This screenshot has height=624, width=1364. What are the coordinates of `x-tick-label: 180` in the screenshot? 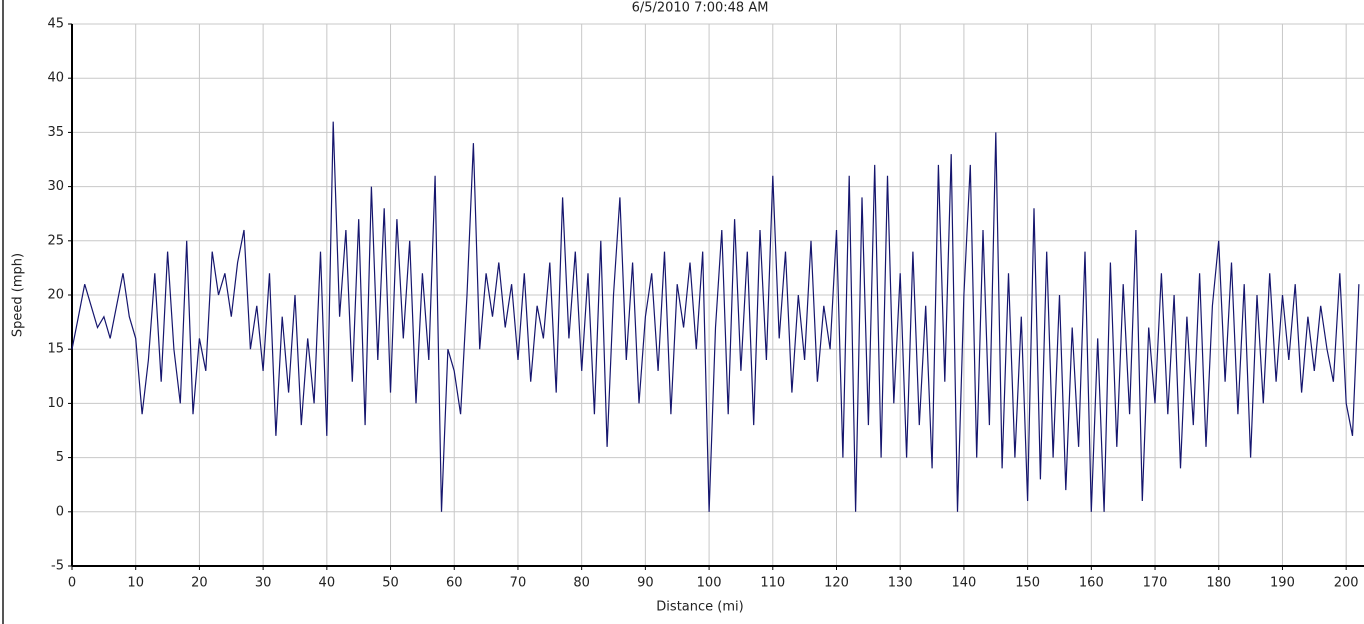 It's located at (1218, 583).